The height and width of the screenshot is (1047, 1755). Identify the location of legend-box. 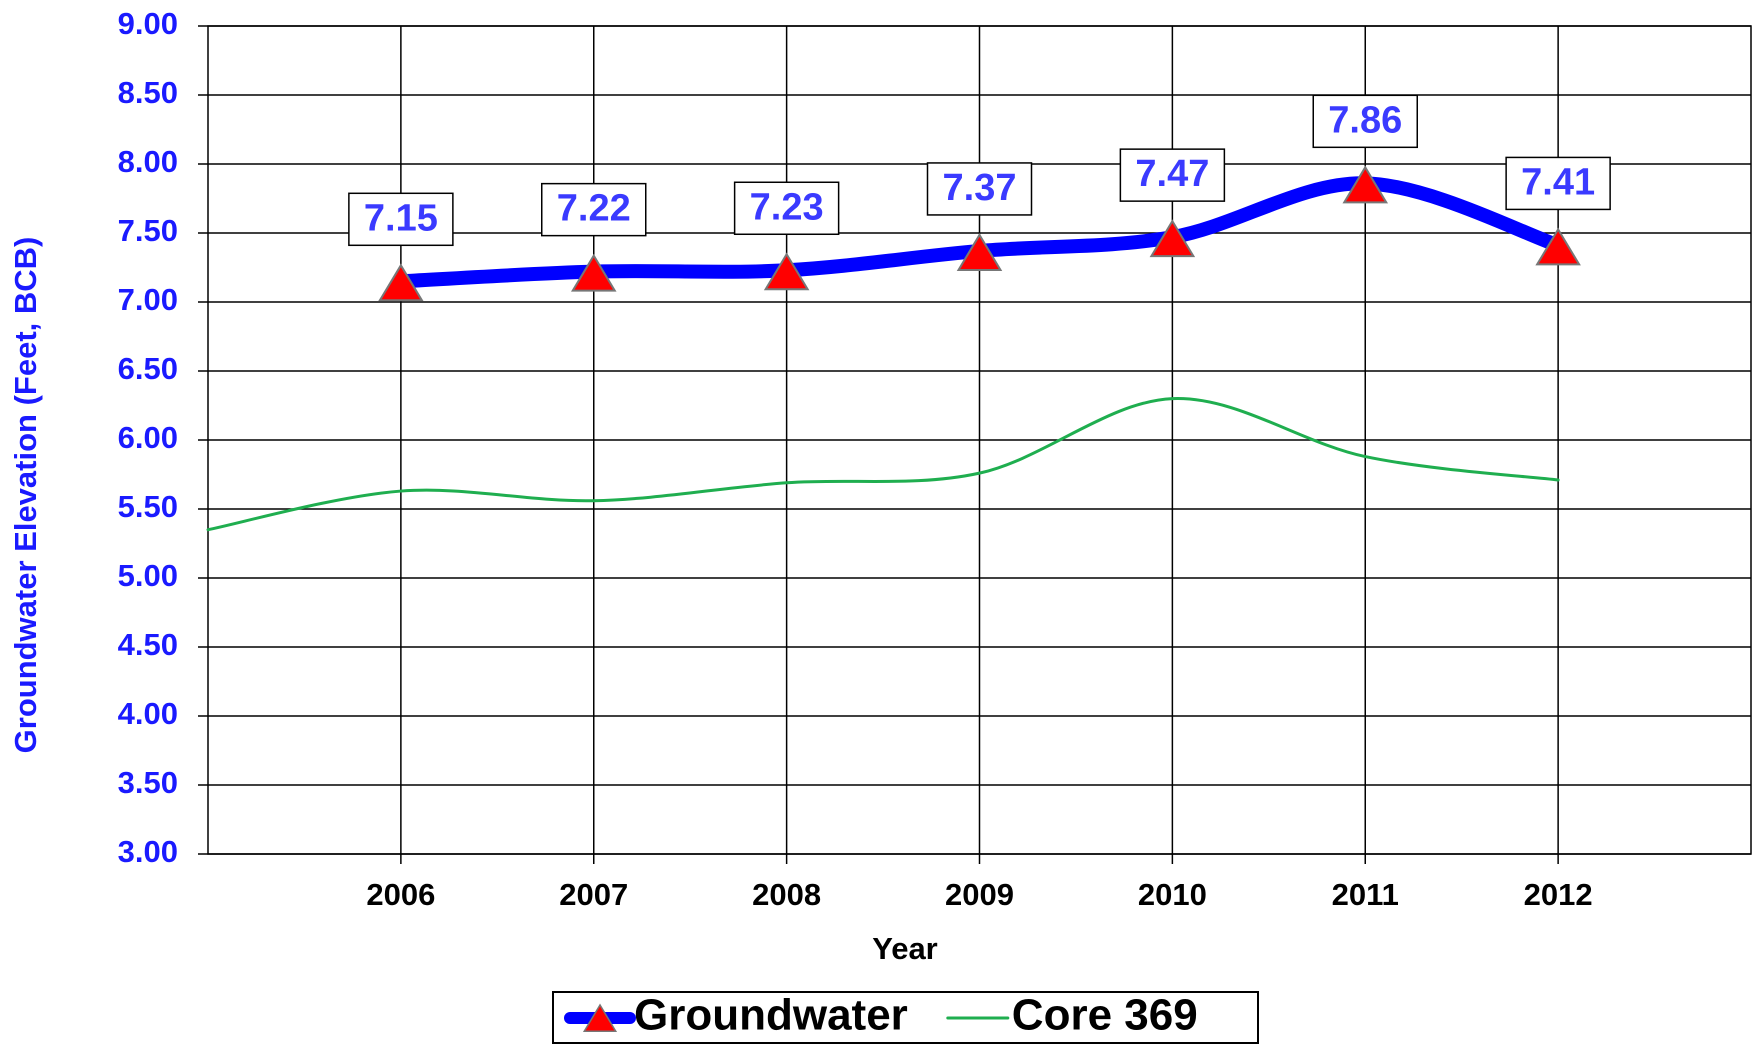
(905, 1017).